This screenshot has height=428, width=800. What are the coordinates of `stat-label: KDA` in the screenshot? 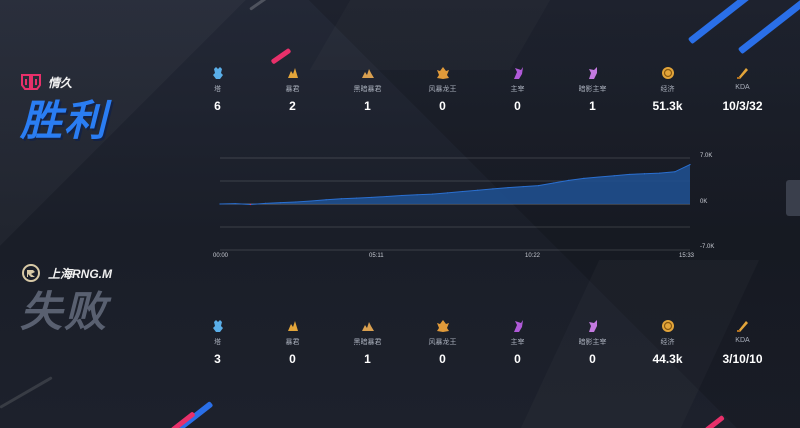 It's located at (742, 340).